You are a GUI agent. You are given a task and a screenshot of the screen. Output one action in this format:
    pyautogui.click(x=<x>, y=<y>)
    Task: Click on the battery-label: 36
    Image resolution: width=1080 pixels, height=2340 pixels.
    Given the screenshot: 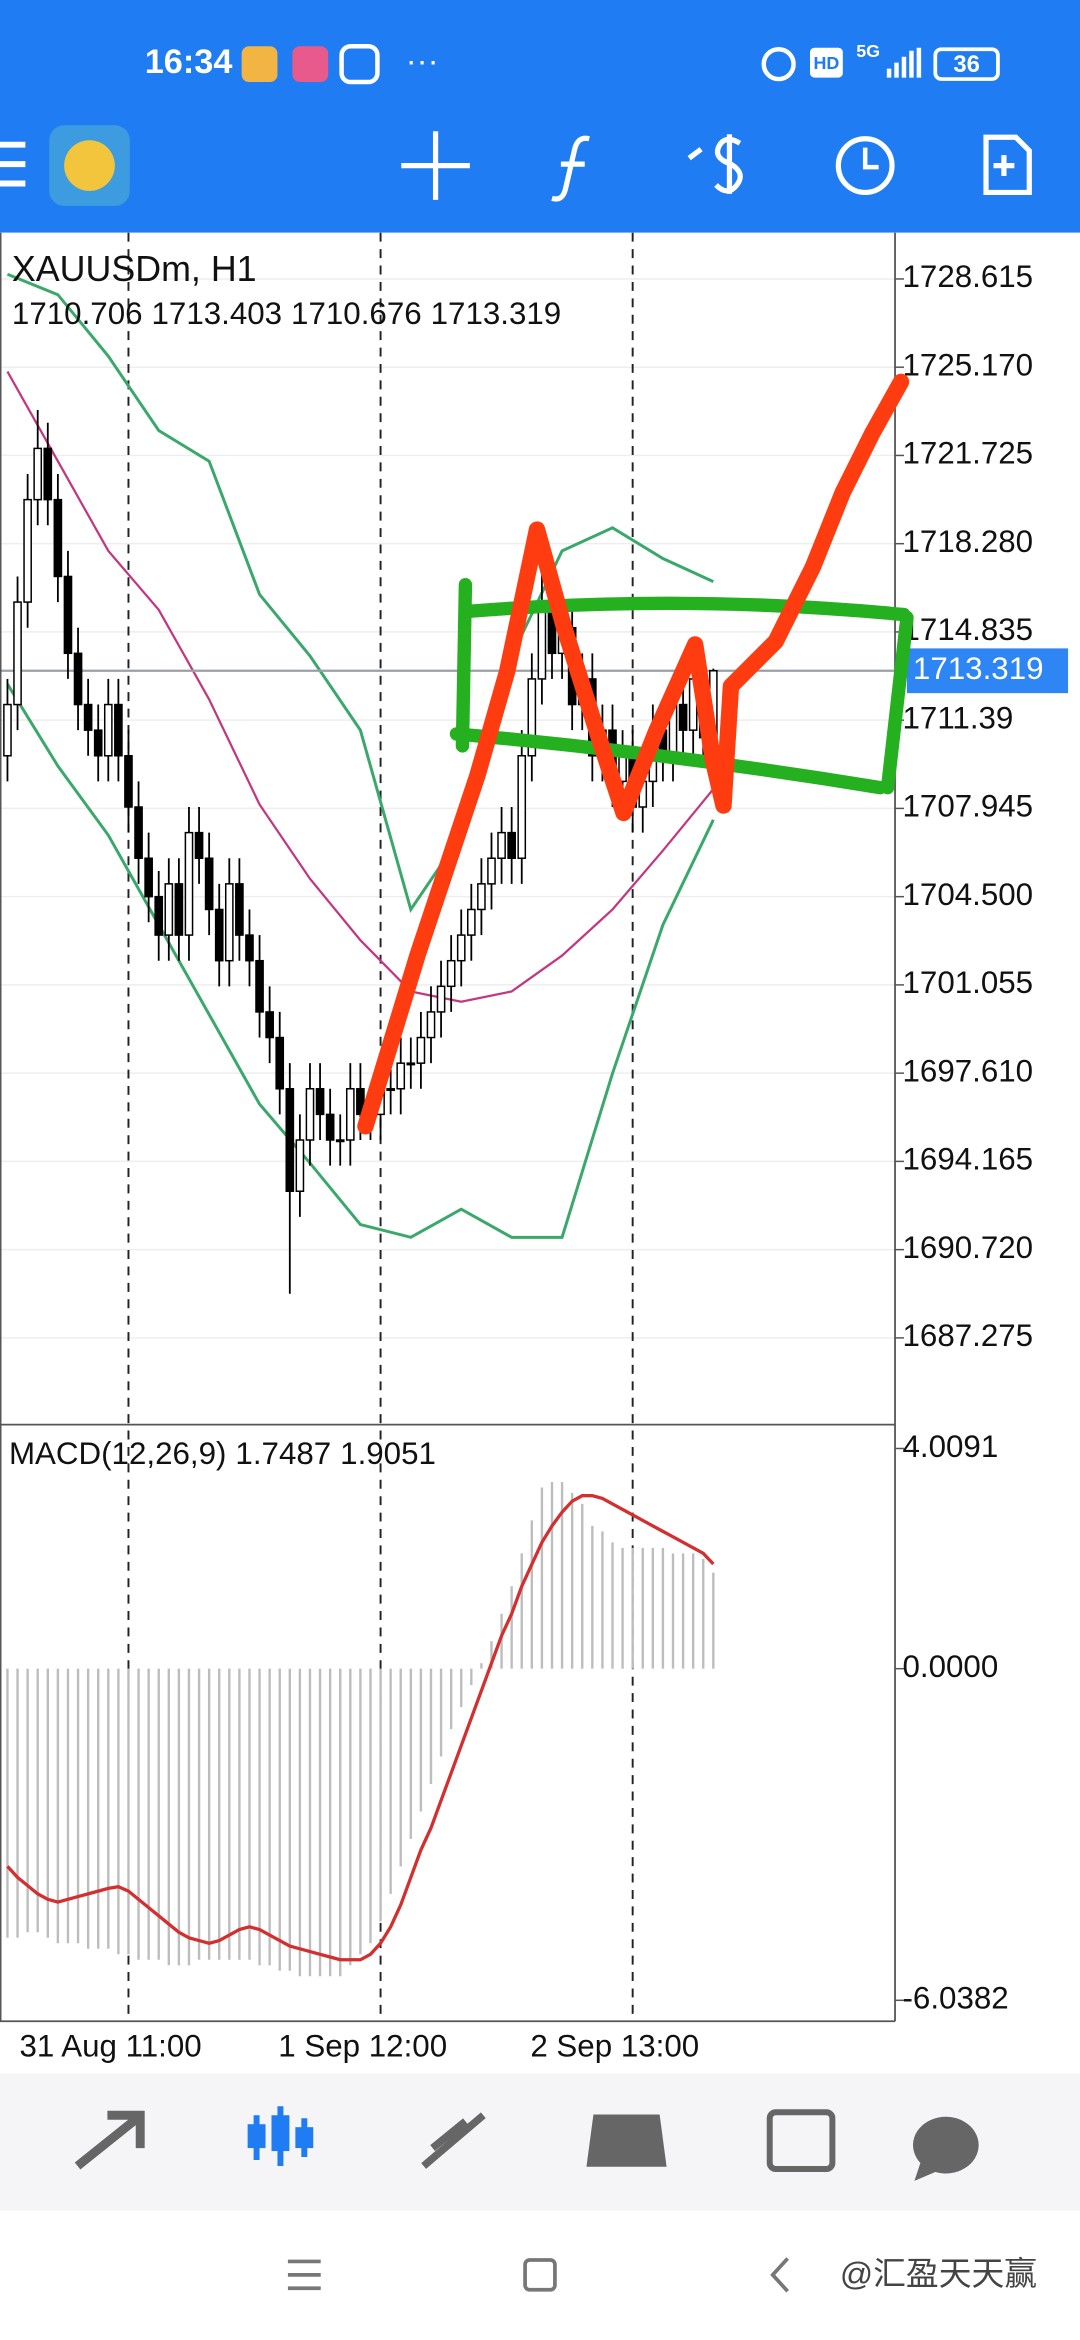 What is the action you would take?
    pyautogui.click(x=966, y=64)
    